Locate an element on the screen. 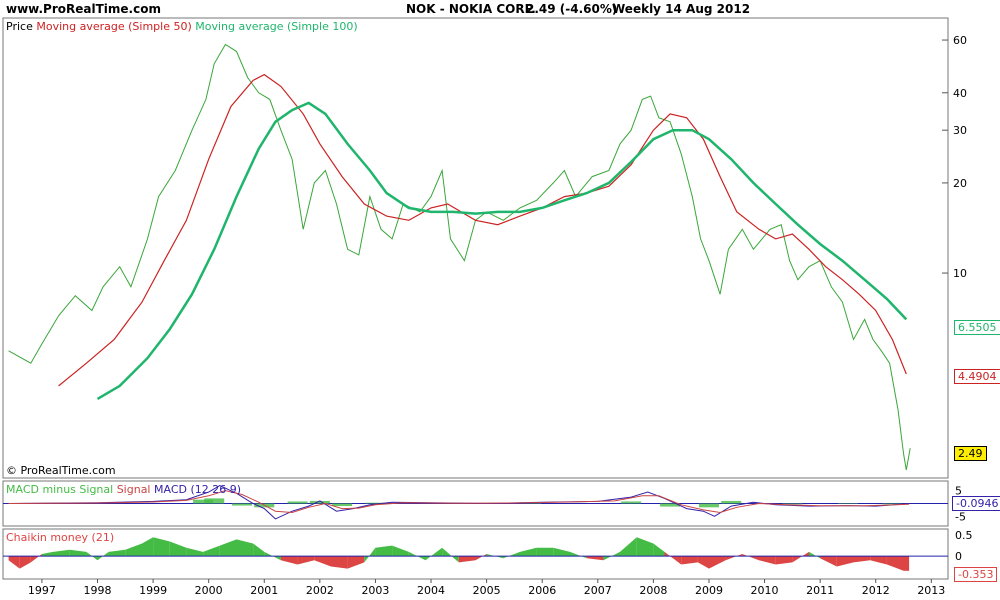 This screenshot has height=600, width=1000. price-y-tick-label: 30 is located at coordinates (960, 130).